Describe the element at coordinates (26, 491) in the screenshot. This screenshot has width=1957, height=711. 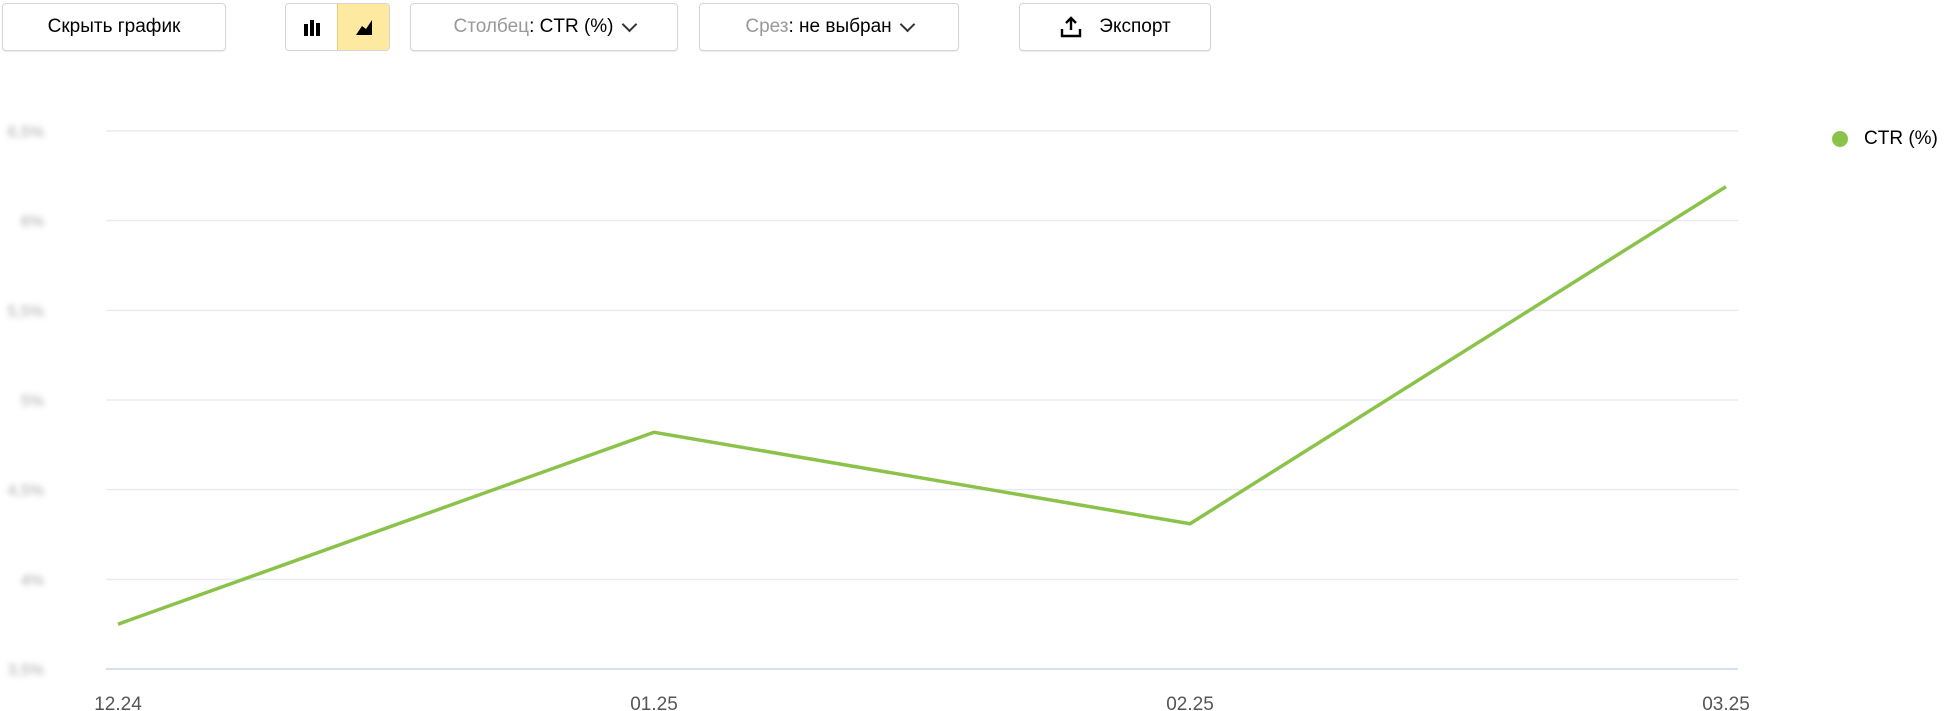
I see `y-tick-label: 4,5%` at that location.